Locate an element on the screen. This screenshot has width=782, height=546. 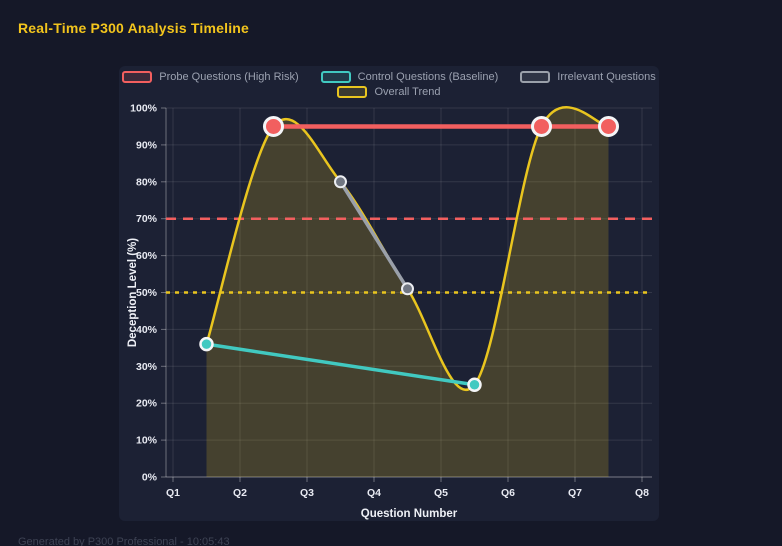
y-tick-label: 40% is located at coordinates (147, 330).